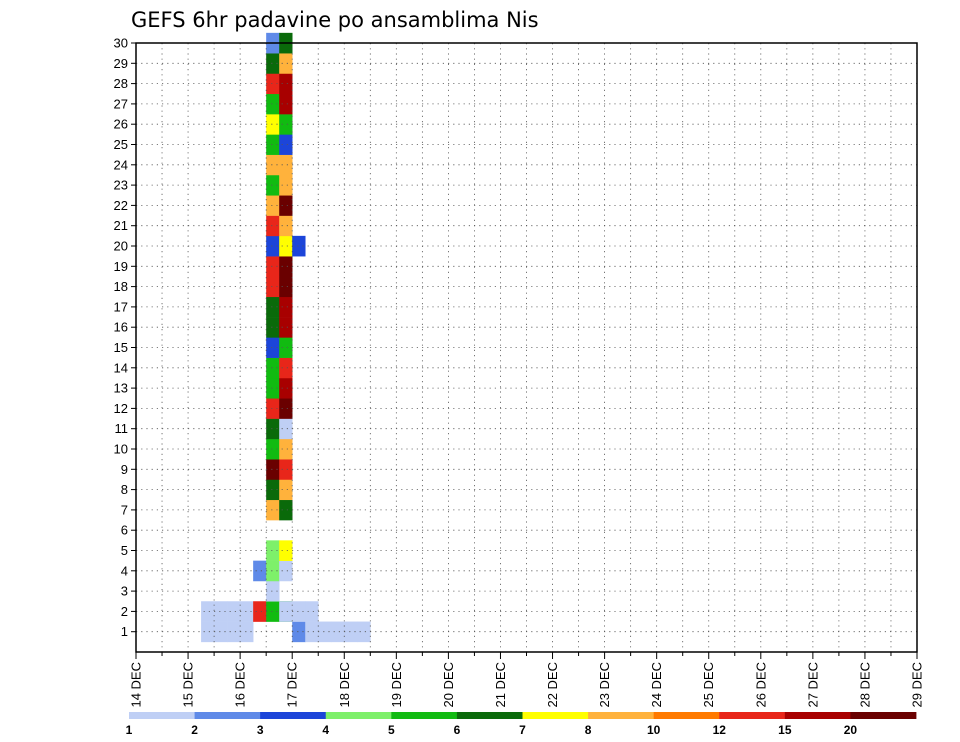 The height and width of the screenshot is (742, 960). I want to click on colorbar-label: 1, so click(129, 730).